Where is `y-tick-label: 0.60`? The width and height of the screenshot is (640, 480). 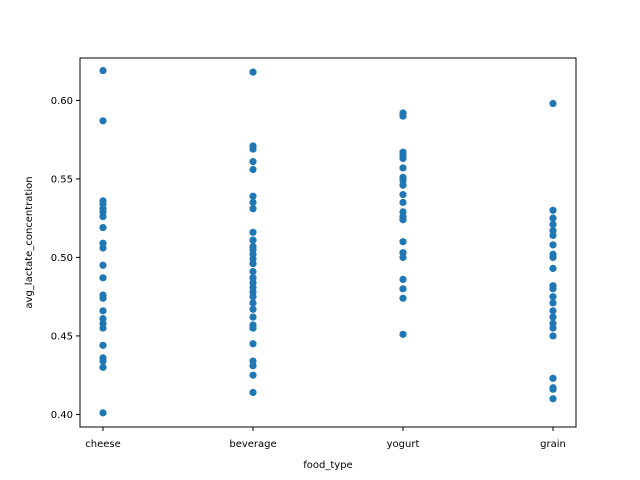
y-tick-label: 0.60 is located at coordinates (62, 101).